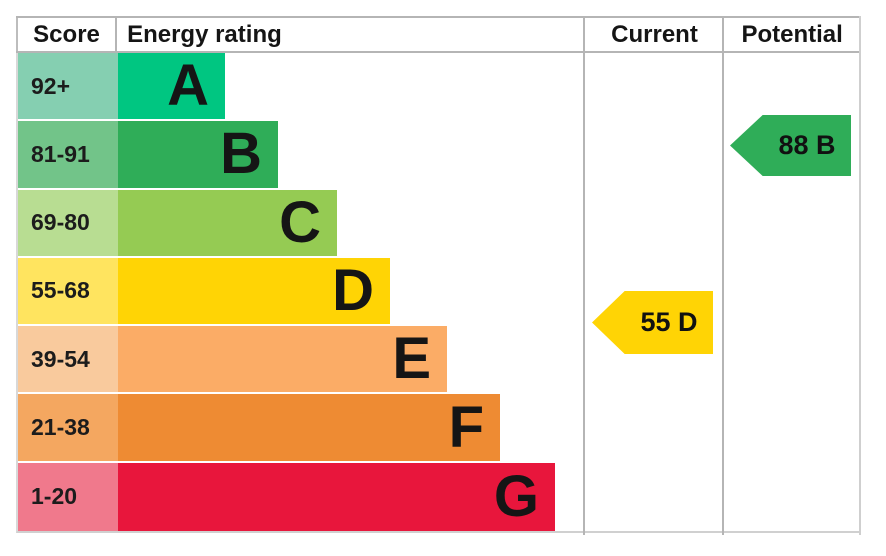  I want to click on band-row-b: 81-91 B, so click(439, 155).